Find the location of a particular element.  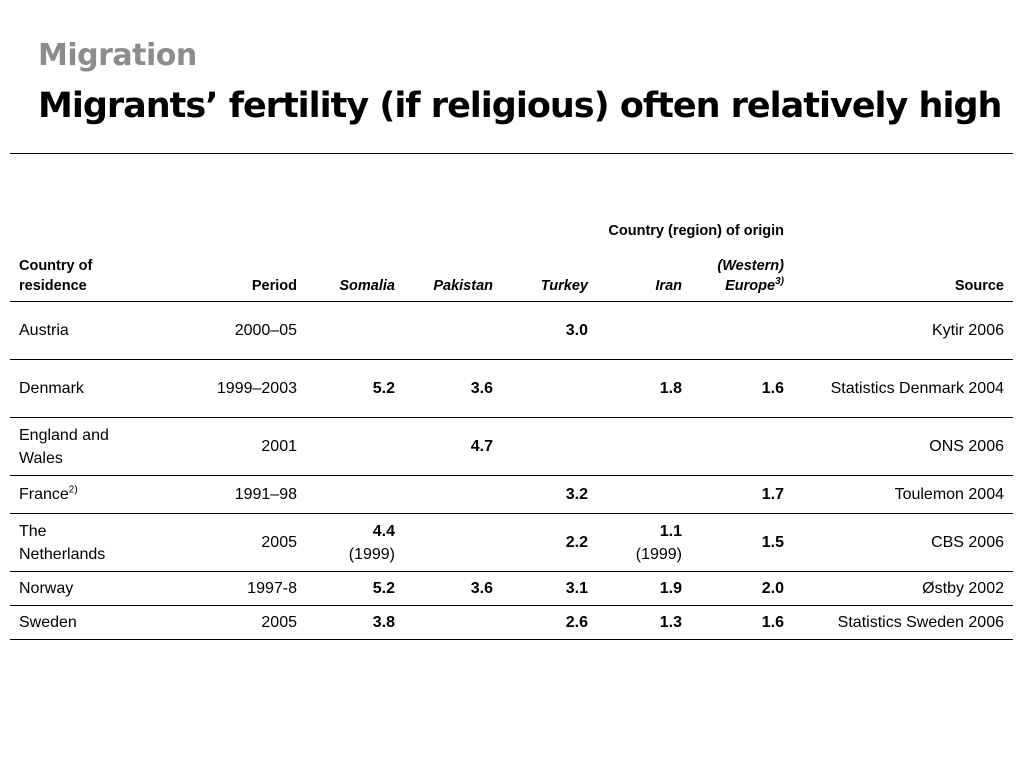

col-header-source: Source is located at coordinates (903, 272).